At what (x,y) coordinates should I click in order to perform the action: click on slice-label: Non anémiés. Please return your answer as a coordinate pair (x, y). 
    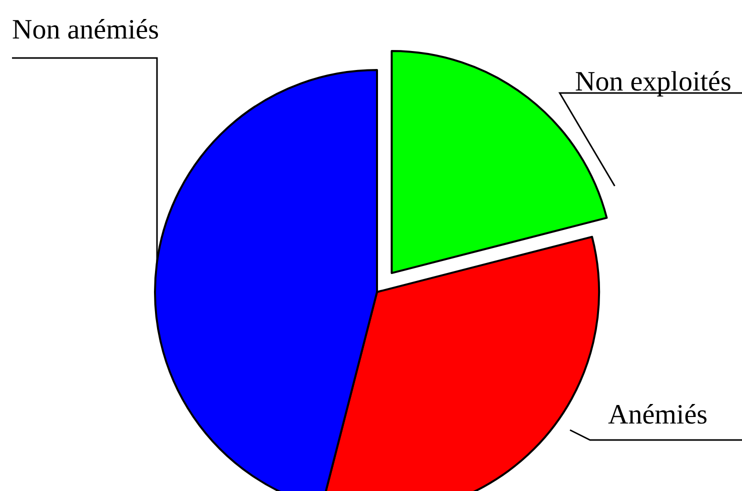
    Looking at the image, I should click on (85, 30).